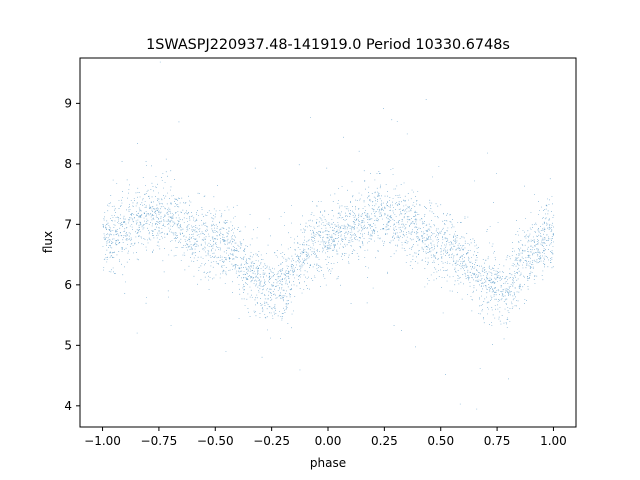  I want to click on x-tick-label: 0.00, so click(328, 441).